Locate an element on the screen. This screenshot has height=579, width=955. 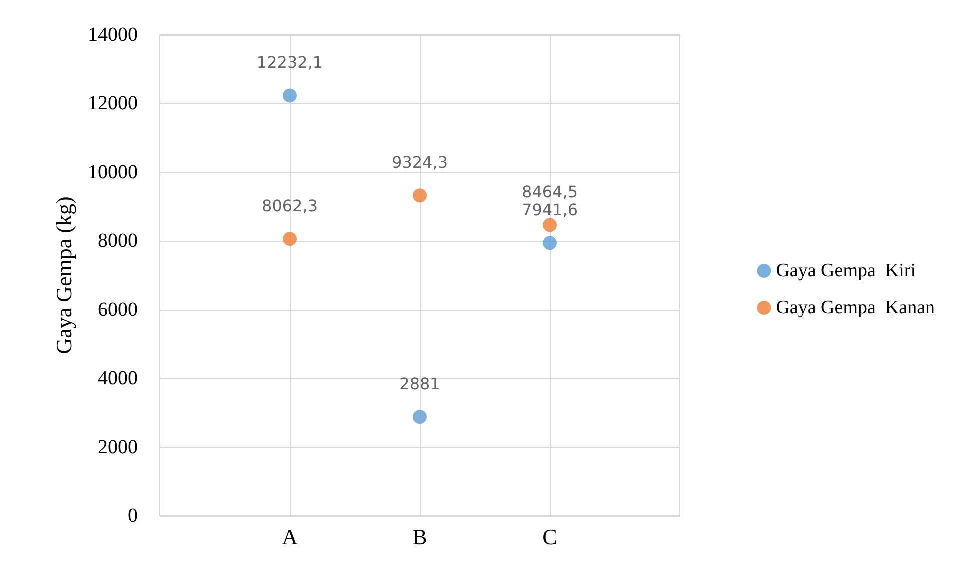
data-label: 2881 is located at coordinates (420, 384).